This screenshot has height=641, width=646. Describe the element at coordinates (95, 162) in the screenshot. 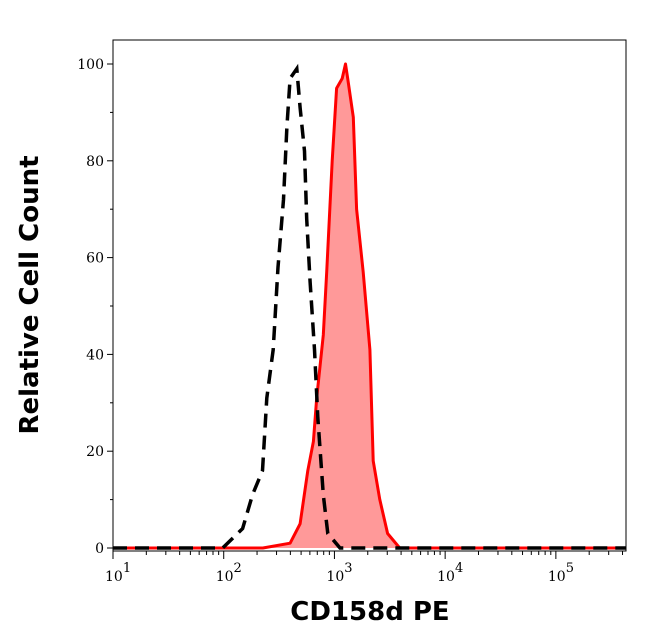

I see `y-tick-label: 80` at that location.